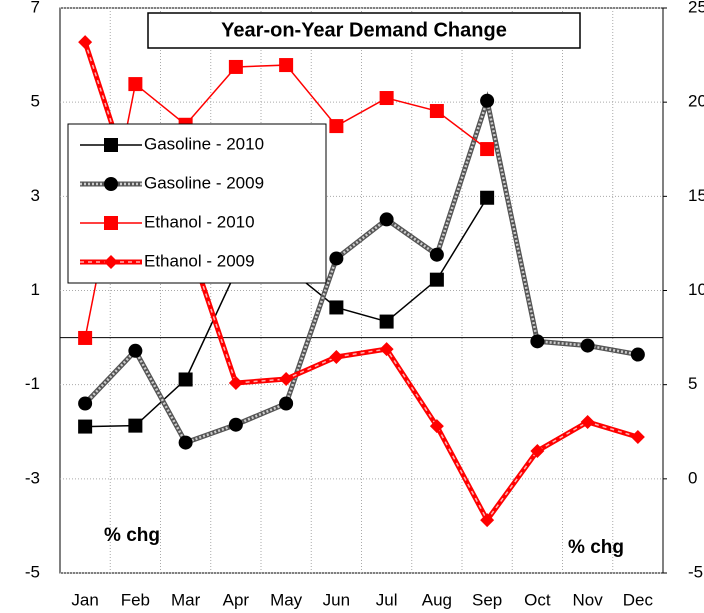 The image size is (704, 613). I want to click on x-tick-label: May, so click(286, 599).